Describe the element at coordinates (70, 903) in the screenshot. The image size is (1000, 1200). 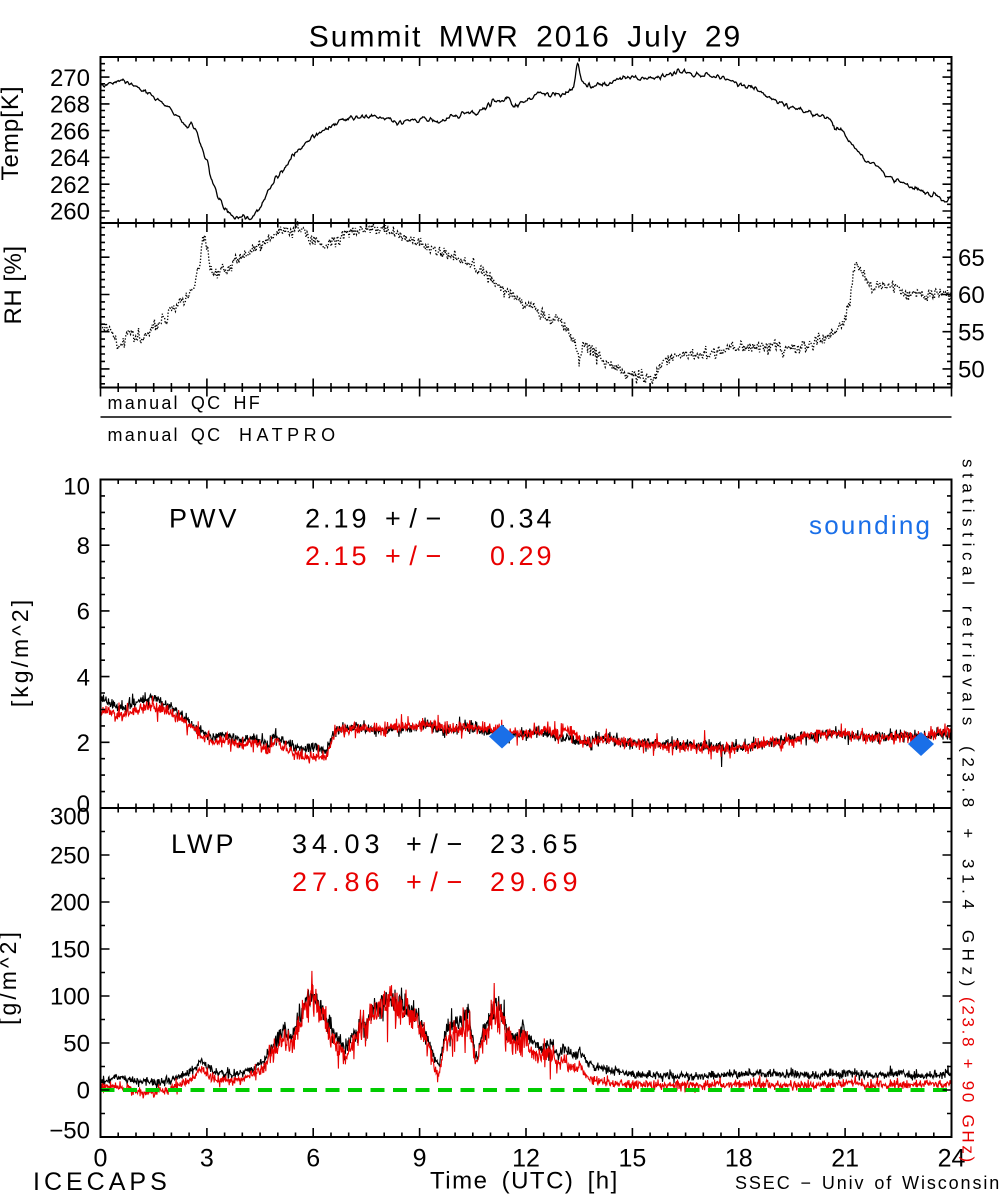
I see `svg-text: 200` at that location.